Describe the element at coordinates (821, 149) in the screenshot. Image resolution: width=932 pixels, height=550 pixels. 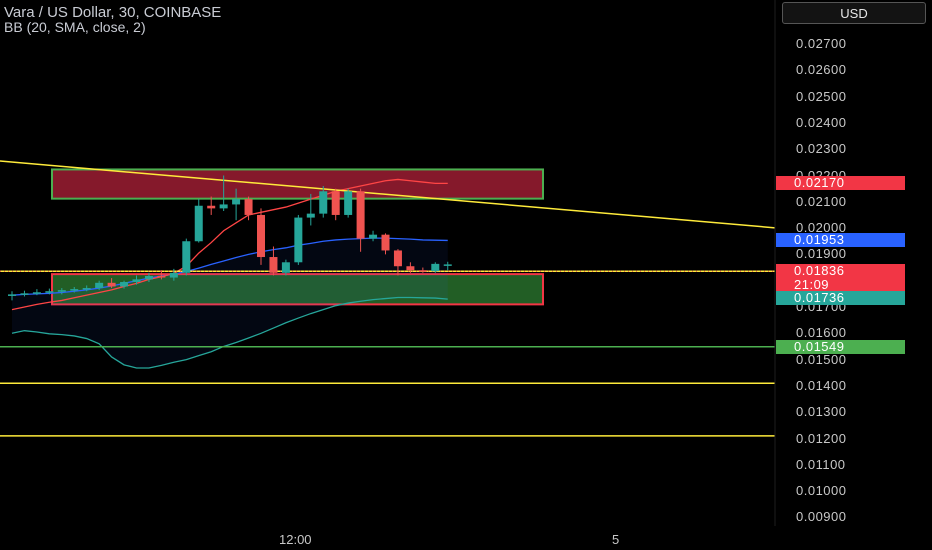
I see `price-tick-label: 0.02300` at that location.